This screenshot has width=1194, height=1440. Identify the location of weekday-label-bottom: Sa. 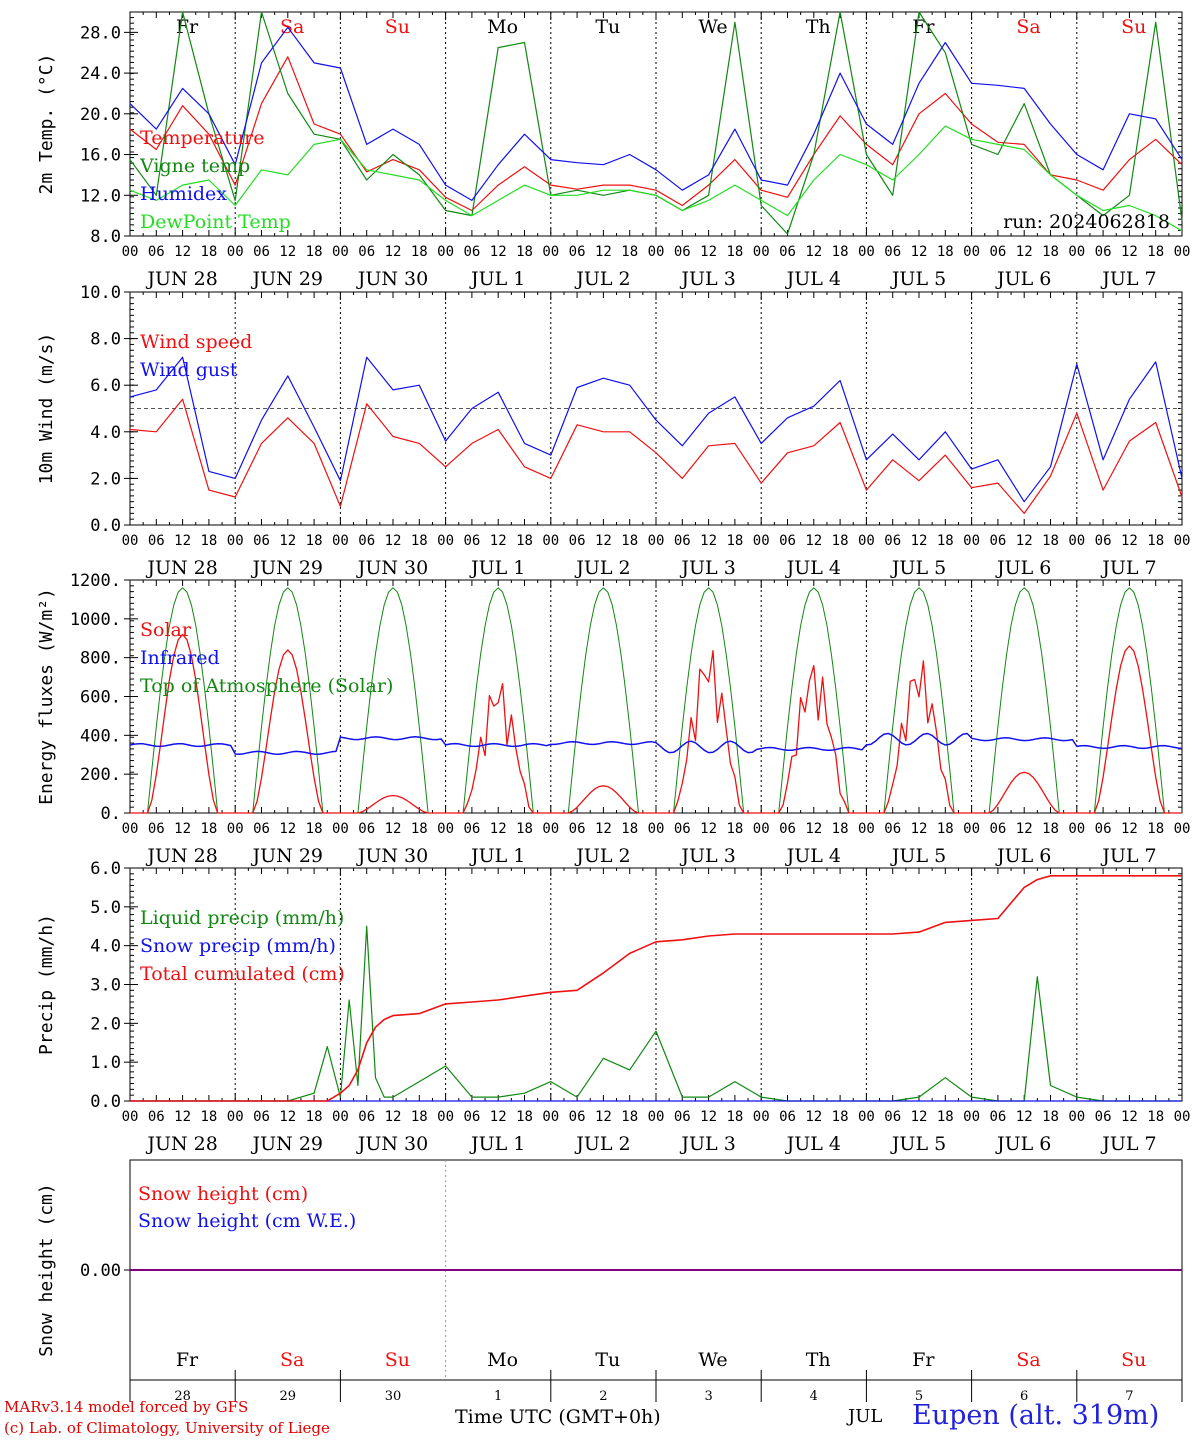
(1028, 1360).